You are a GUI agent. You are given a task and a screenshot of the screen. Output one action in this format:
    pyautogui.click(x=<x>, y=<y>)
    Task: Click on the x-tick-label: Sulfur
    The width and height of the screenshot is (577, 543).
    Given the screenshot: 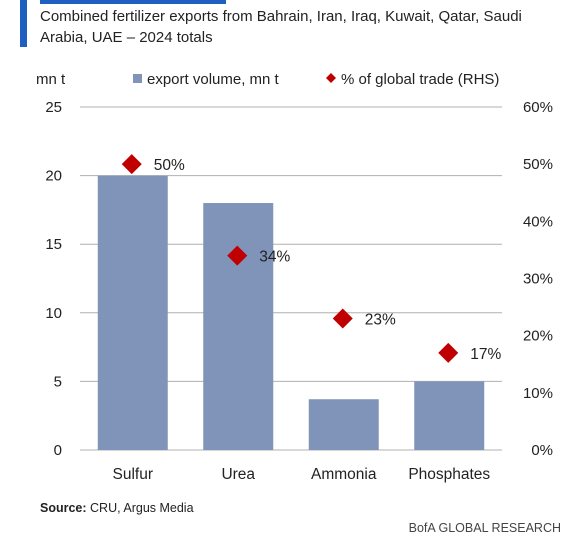 What is the action you would take?
    pyautogui.click(x=133, y=474)
    